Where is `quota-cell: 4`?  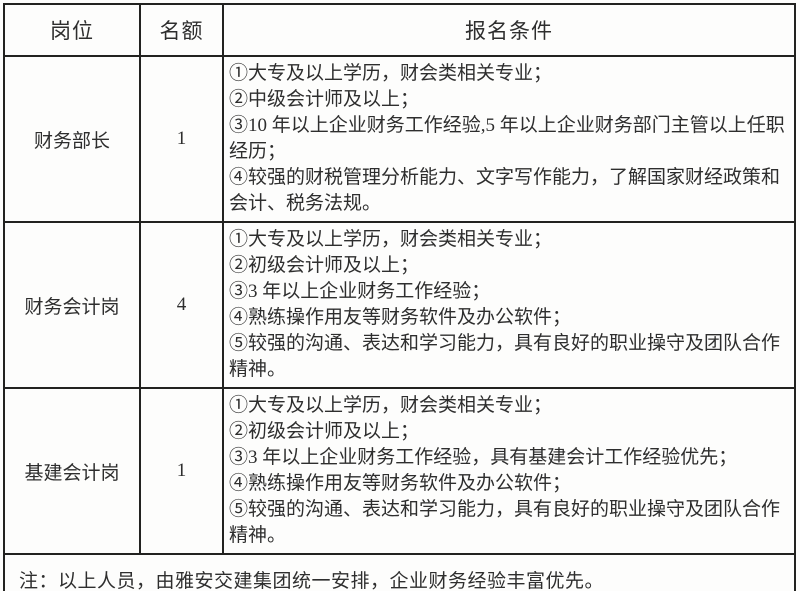
quota-cell: 4 is located at coordinates (181, 305).